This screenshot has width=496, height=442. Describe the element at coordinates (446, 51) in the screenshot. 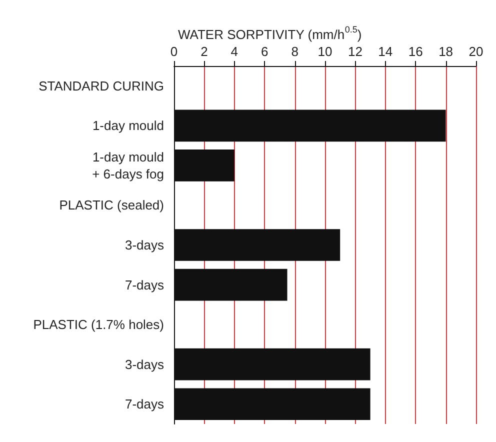

I see `x-tick-label: 18` at that location.